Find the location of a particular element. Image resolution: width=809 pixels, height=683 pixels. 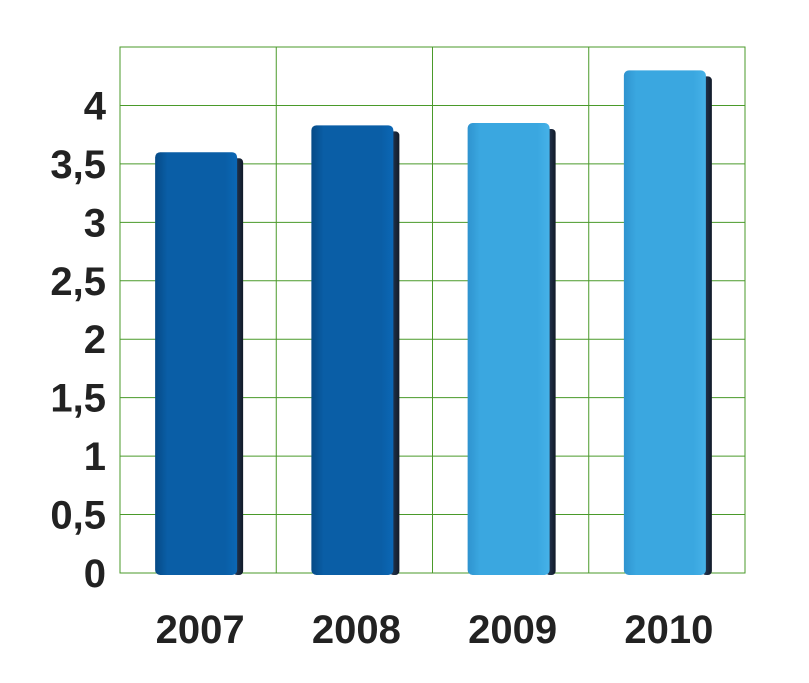

y-tick-label: 2,5 is located at coordinates (78, 282).